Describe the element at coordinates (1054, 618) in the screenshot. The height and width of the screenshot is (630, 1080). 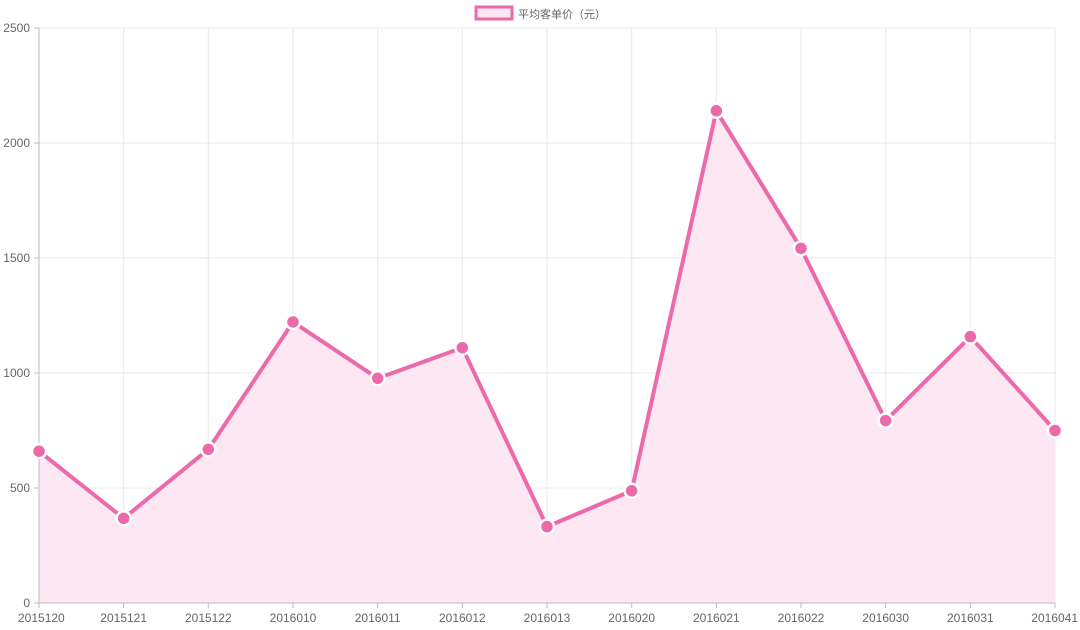
I see `x-tick-label: 2016041` at that location.